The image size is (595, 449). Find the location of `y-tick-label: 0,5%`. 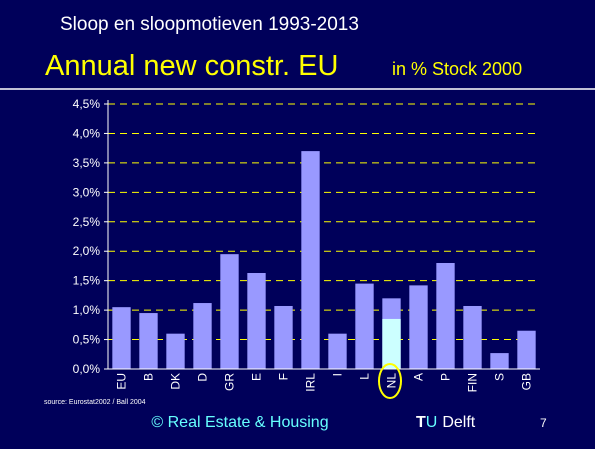

y-tick-label: 0,5% is located at coordinates (87, 340).